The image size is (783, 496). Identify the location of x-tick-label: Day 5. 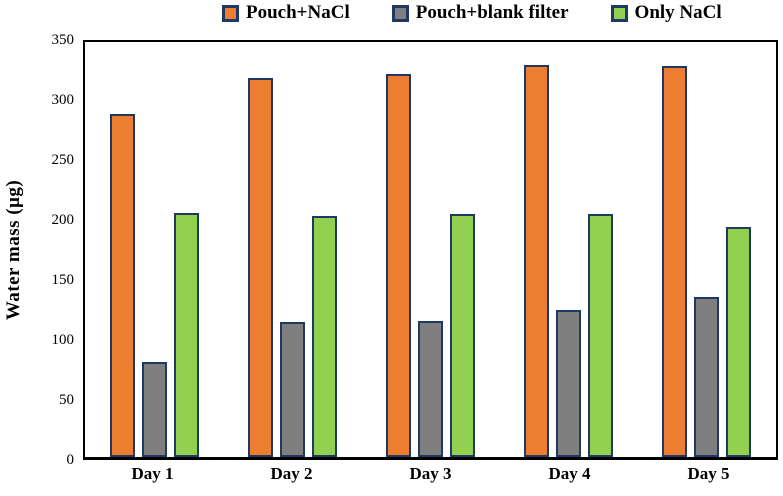
(708, 473).